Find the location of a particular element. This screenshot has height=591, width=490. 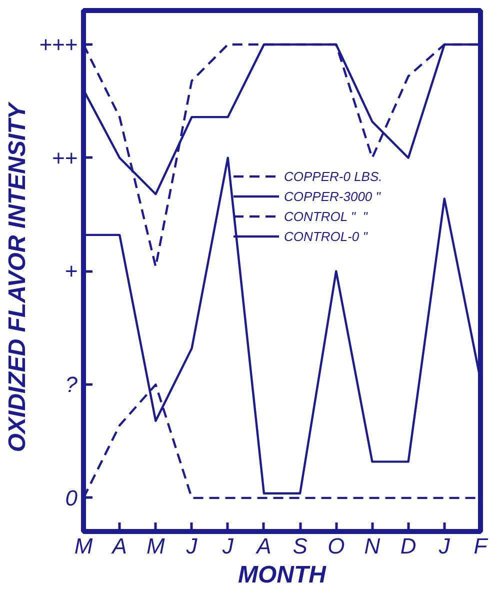

x-tick-label: F is located at coordinates (481, 546).